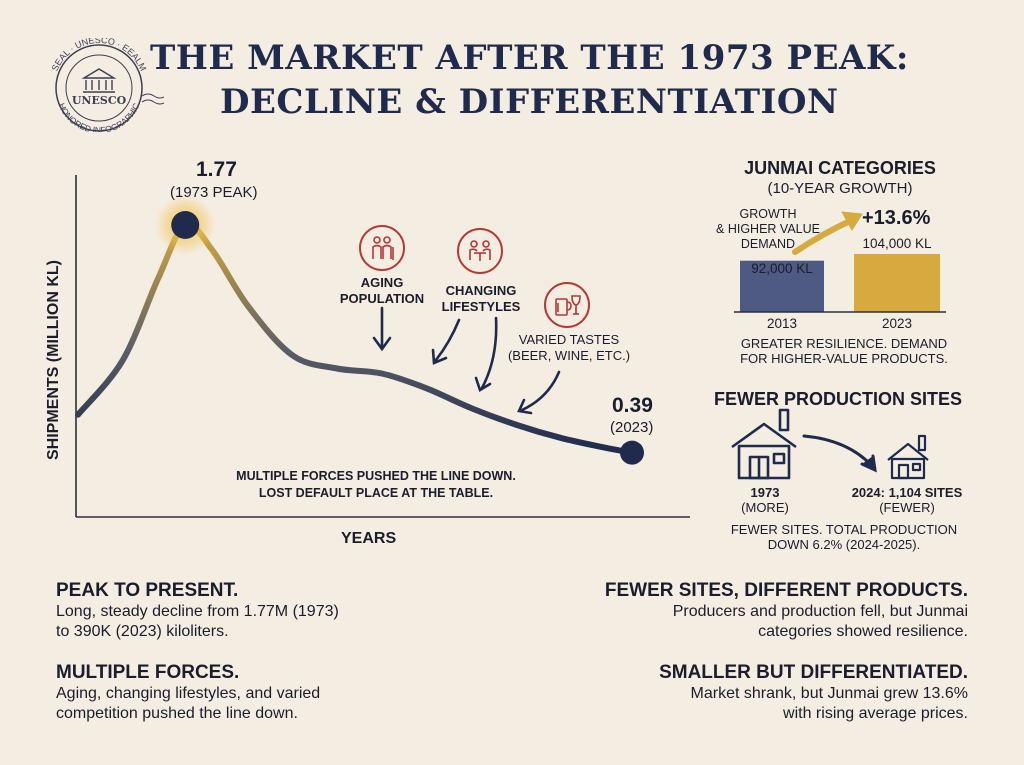  Describe the element at coordinates (481, 306) in the screenshot. I see `force-lifestyles-line-2: LIFESTYLES` at that location.